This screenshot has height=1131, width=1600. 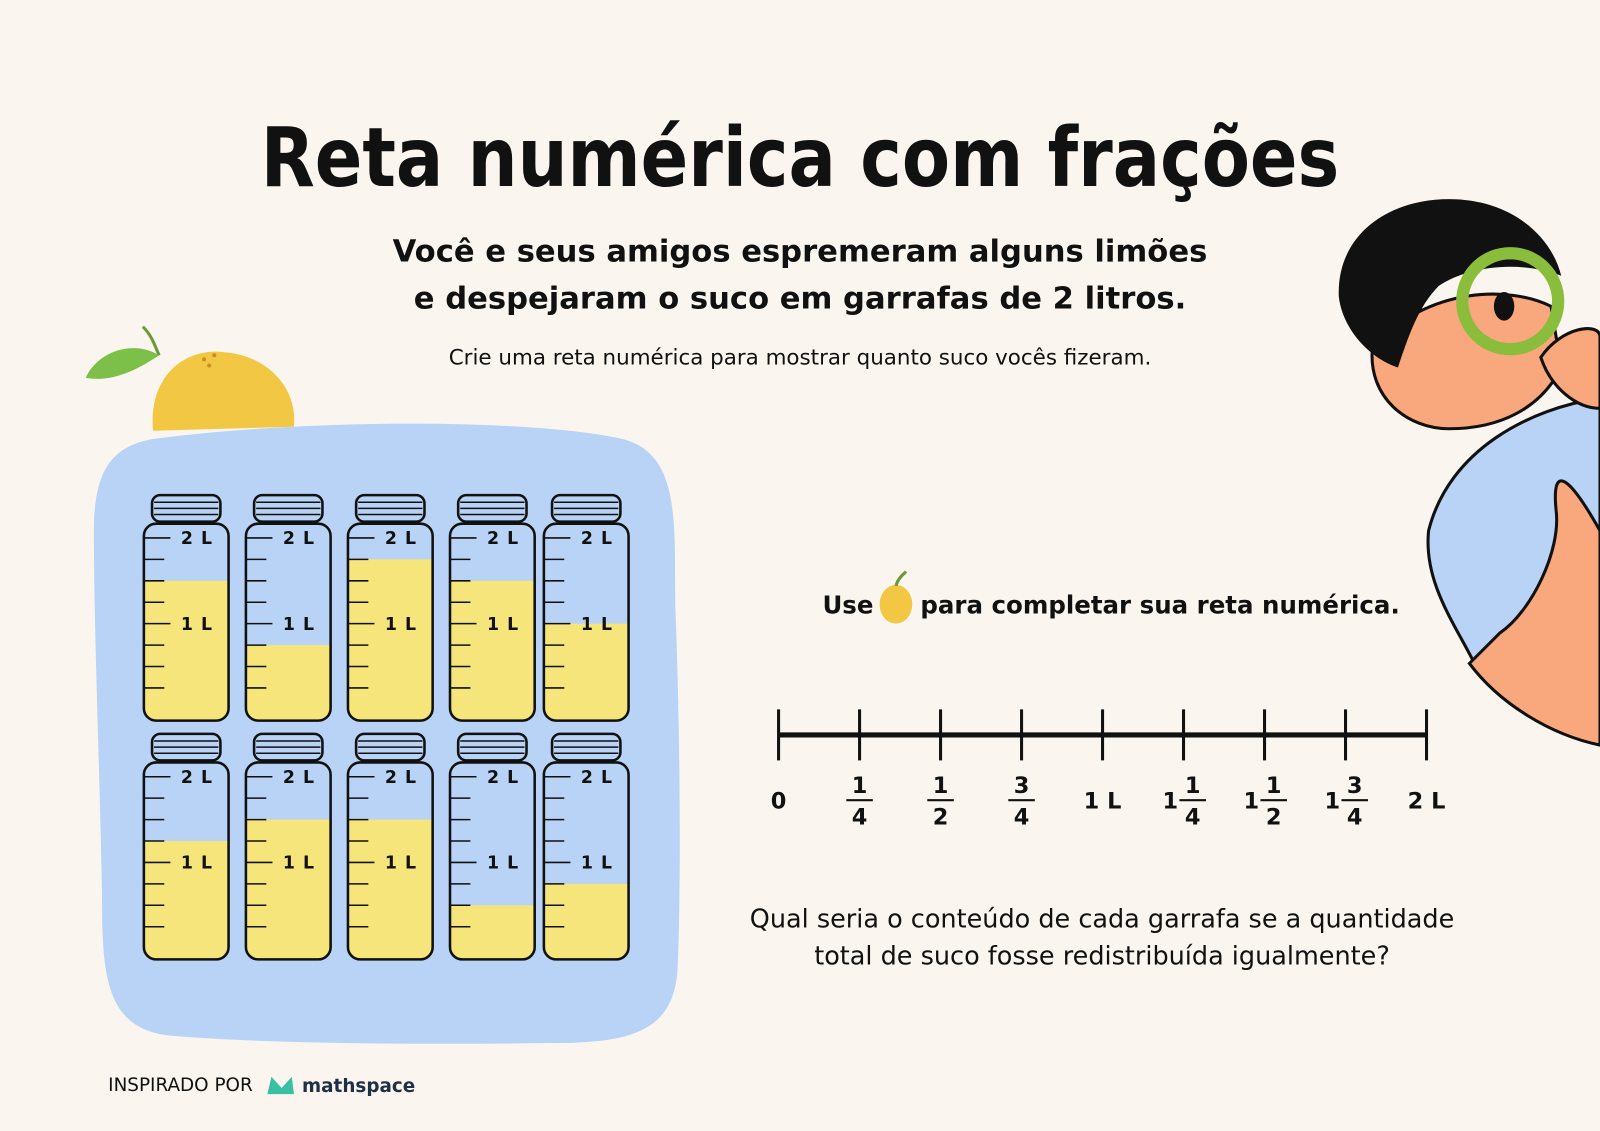 I want to click on boy-illustration, so click(x=1469, y=473).